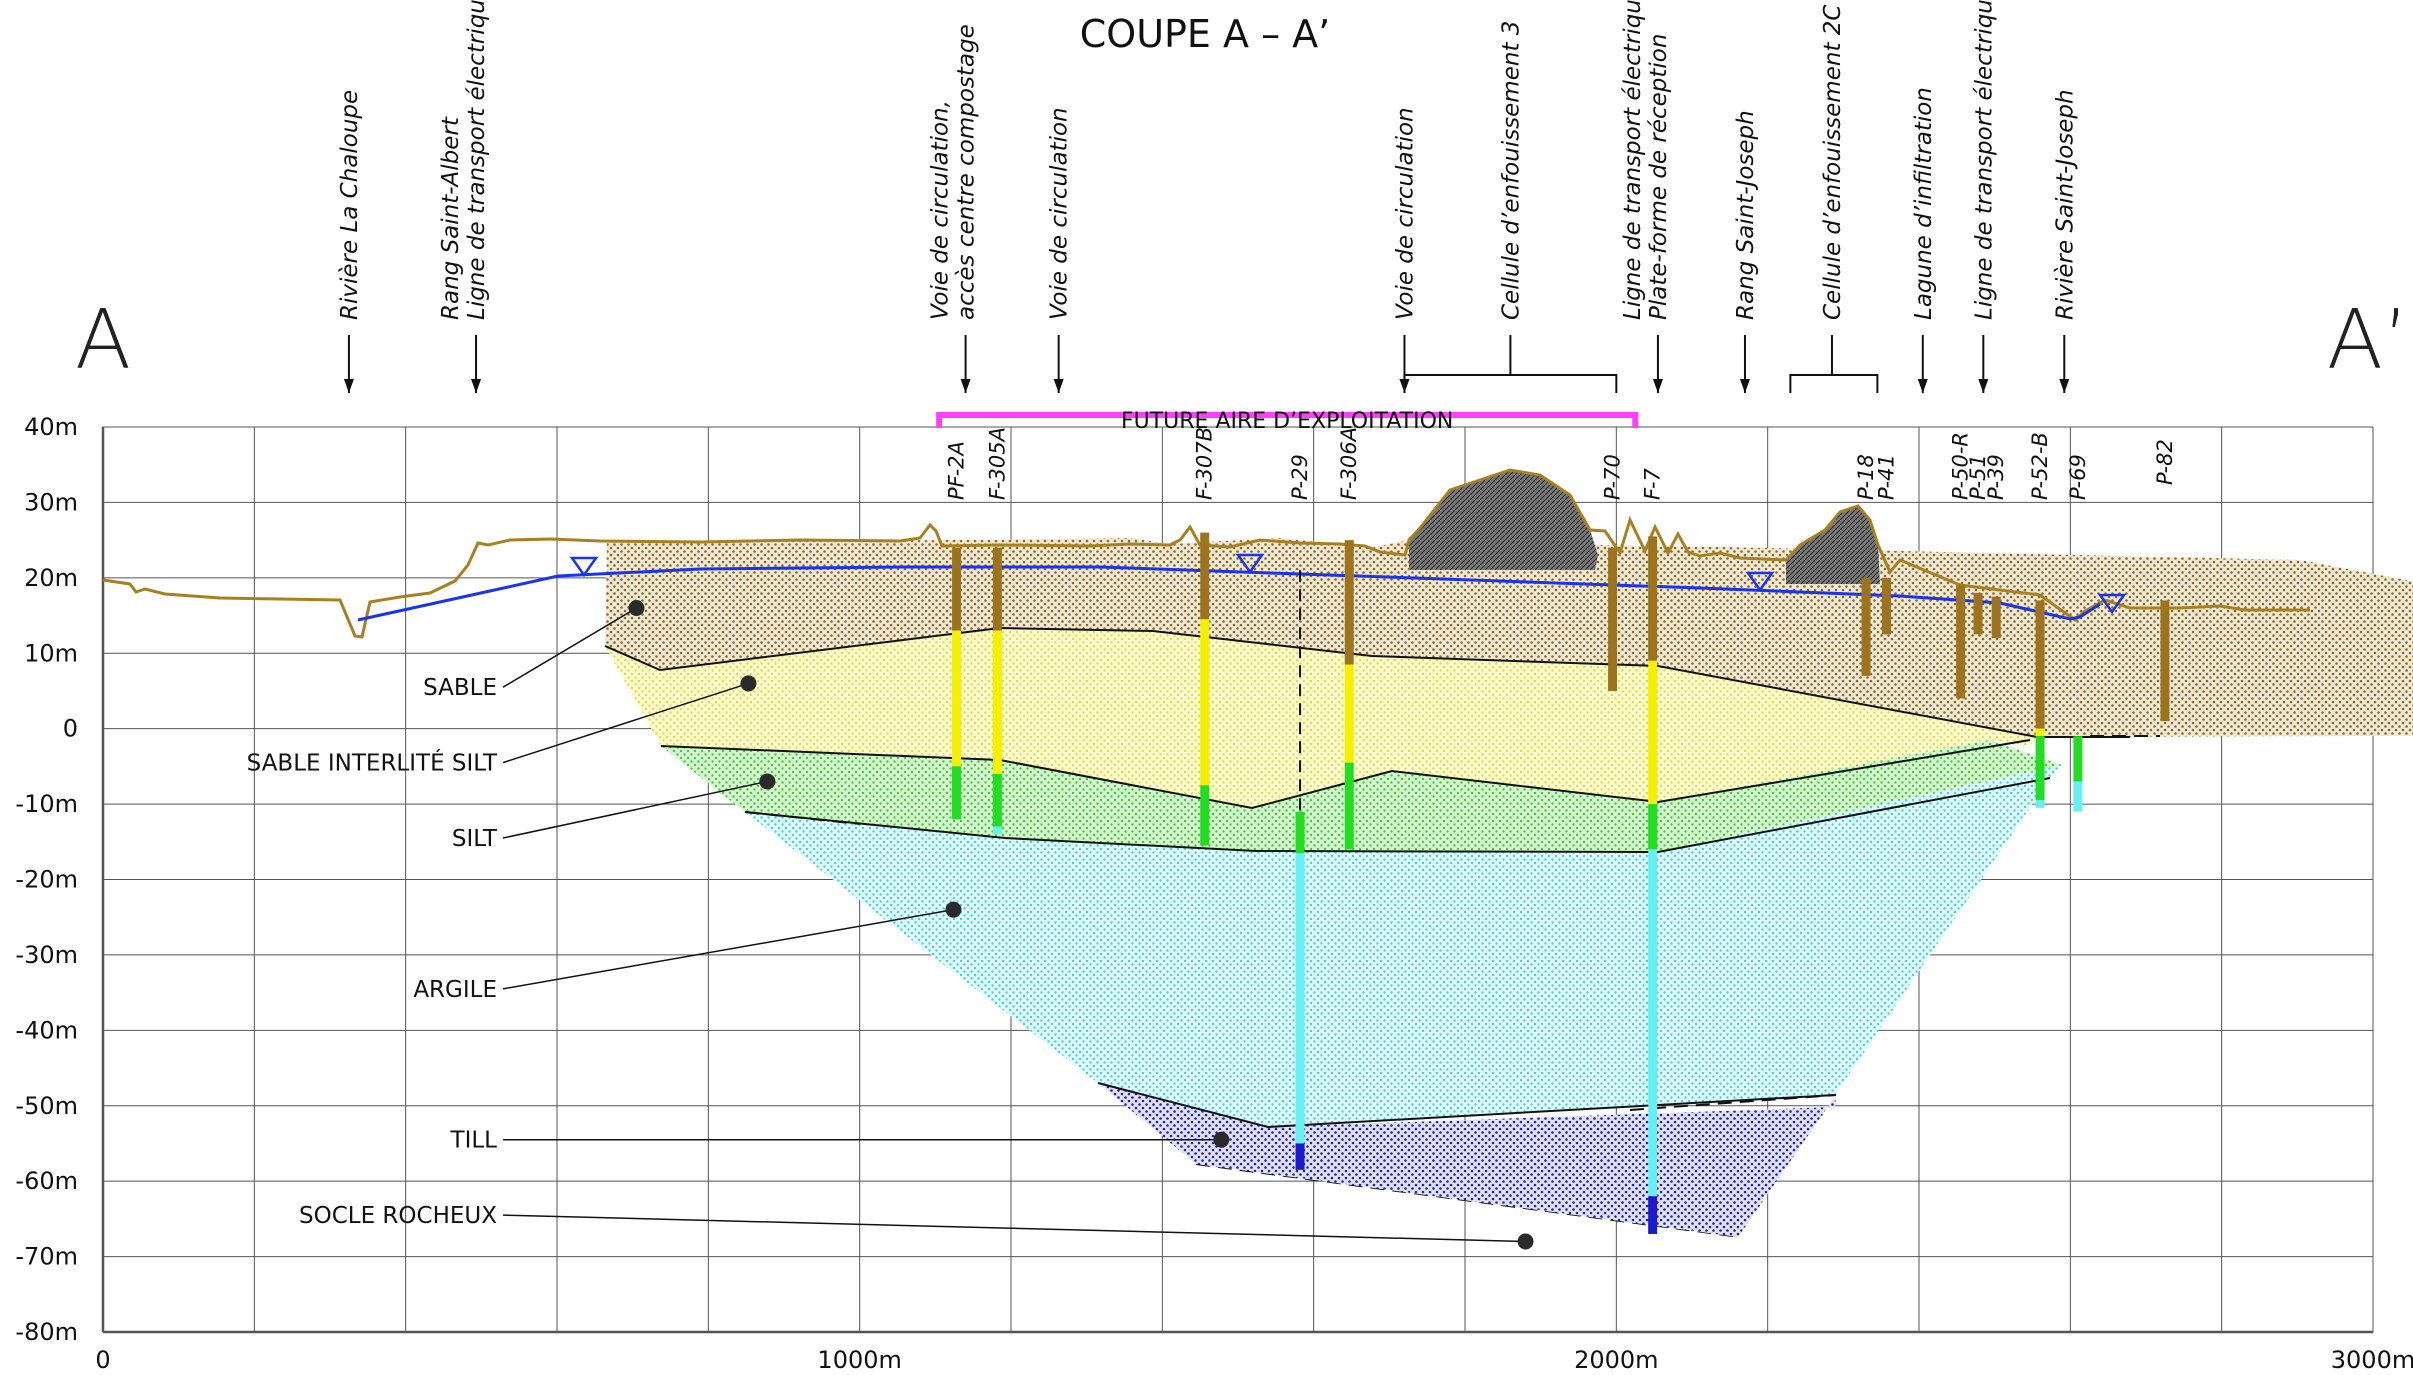 The height and width of the screenshot is (1375, 2413). I want to click on layer-legend-item: ARGILE, so click(687, 952).